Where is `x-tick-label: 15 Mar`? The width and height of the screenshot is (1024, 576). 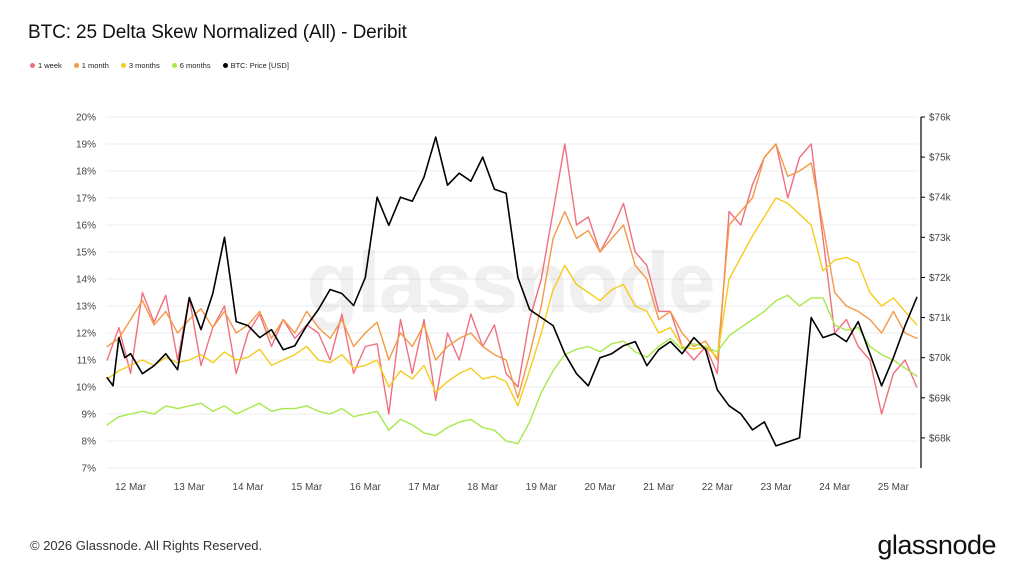
x-tick-label: 15 Mar is located at coordinates (307, 487).